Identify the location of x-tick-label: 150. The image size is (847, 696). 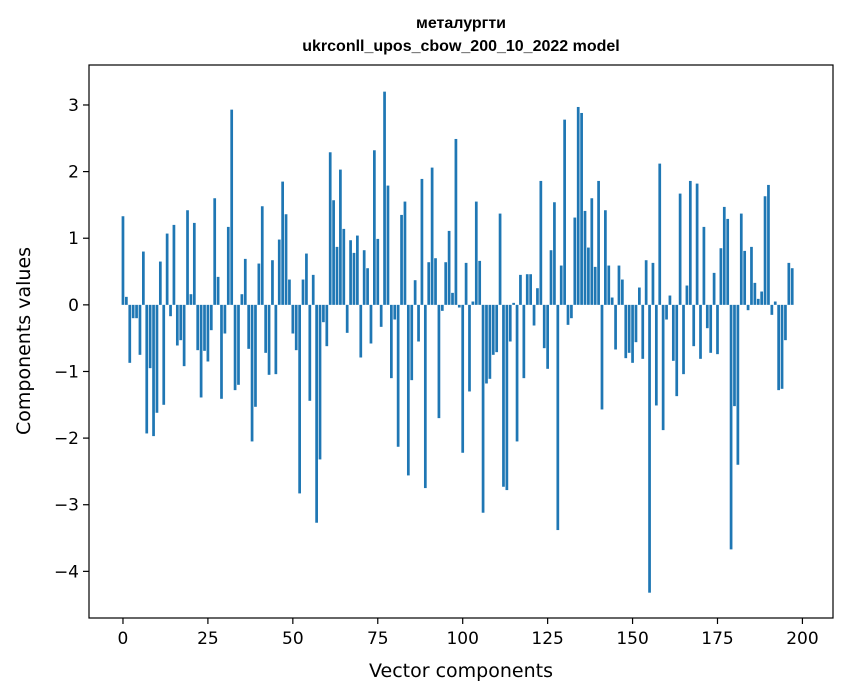
(632, 639).